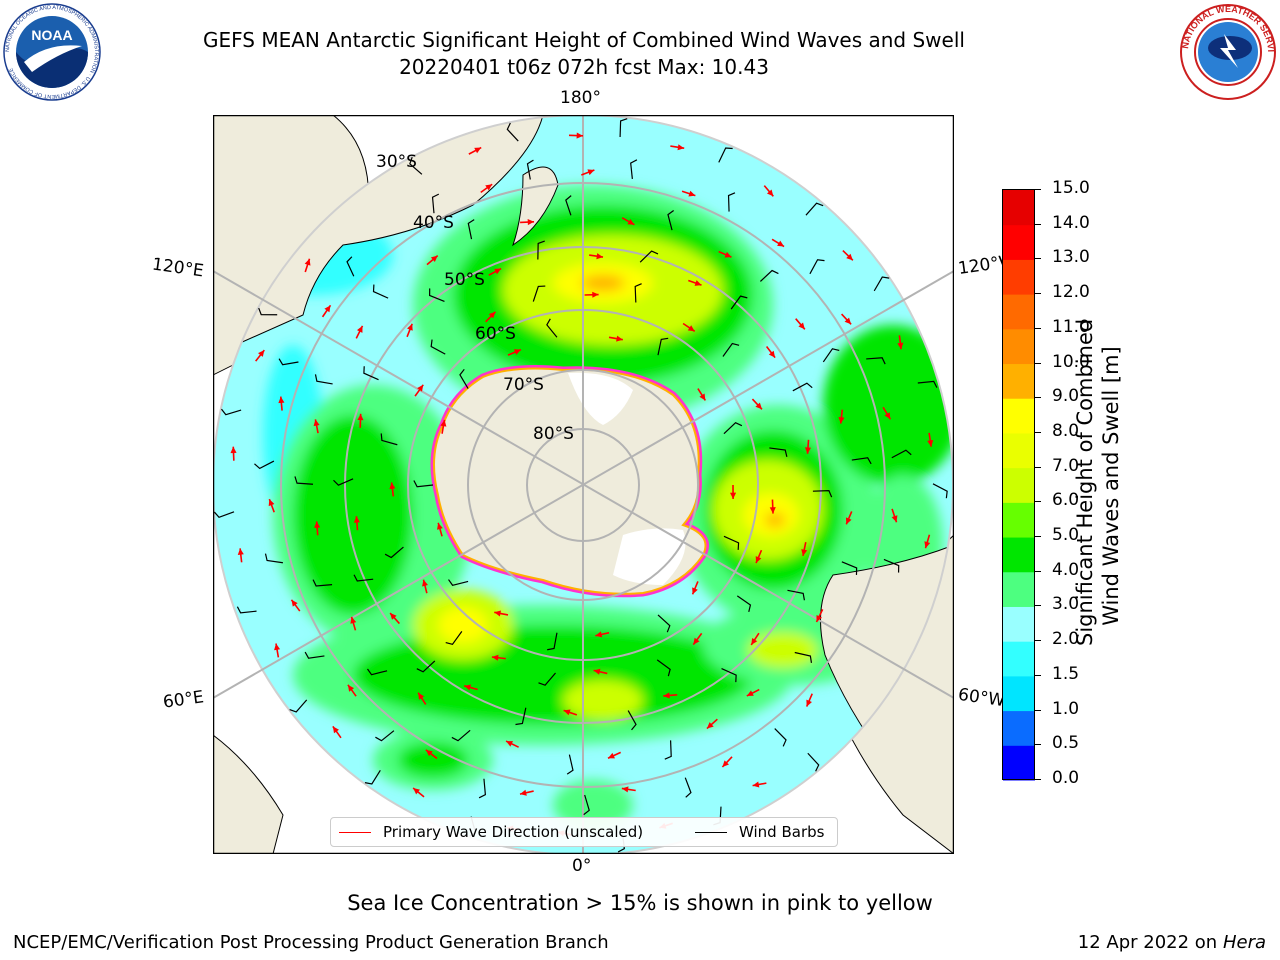 The height and width of the screenshot is (960, 1280). Describe the element at coordinates (51, 35) in the screenshot. I see `noaa-logo-text: NOAA` at that location.